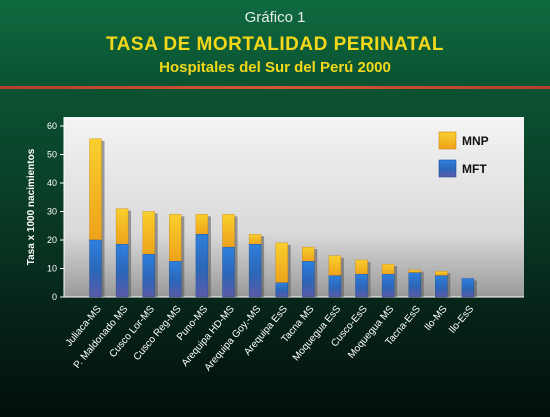  Describe the element at coordinates (275, 87) in the screenshot. I see `header-divider` at that location.